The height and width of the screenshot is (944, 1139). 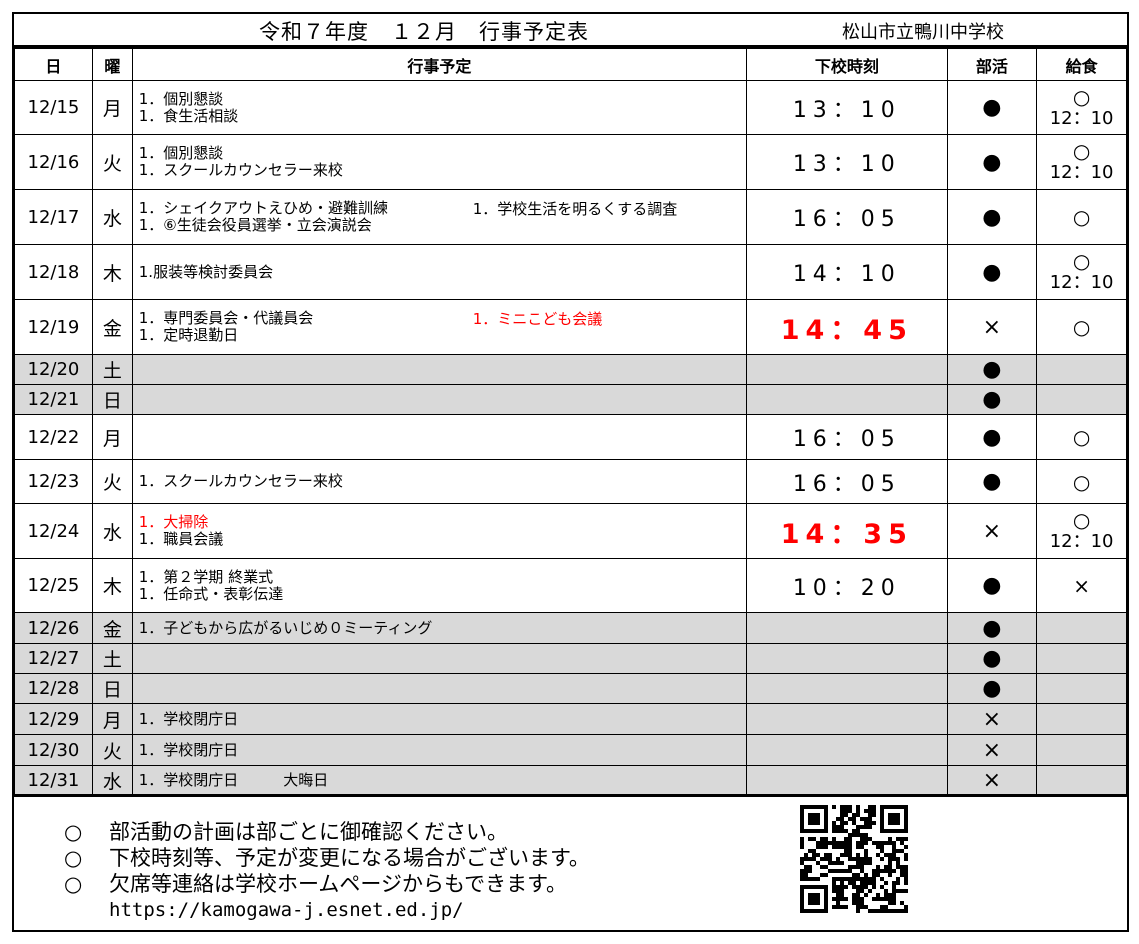 I want to click on event-item-secondary: 1．学校生活を明るくする調査, so click(x=575, y=209).